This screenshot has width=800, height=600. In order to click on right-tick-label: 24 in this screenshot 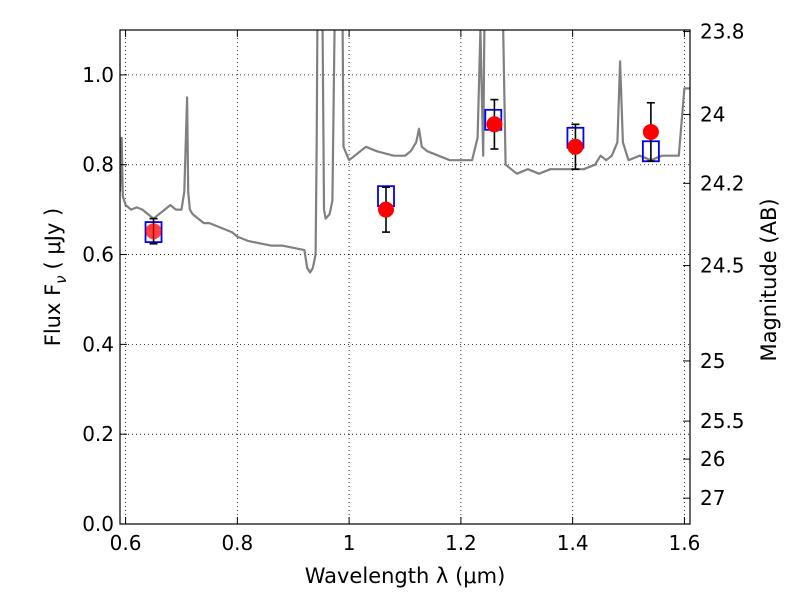, I will do `click(712, 114)`.